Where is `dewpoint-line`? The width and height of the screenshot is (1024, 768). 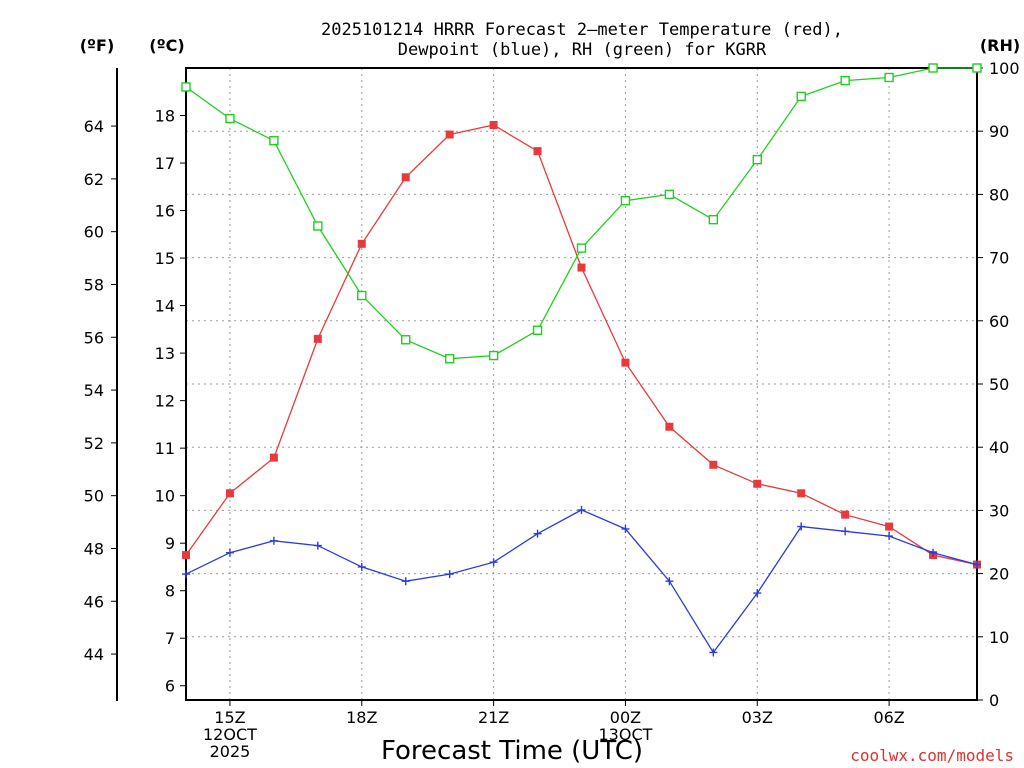 dewpoint-line is located at coordinates (581, 581).